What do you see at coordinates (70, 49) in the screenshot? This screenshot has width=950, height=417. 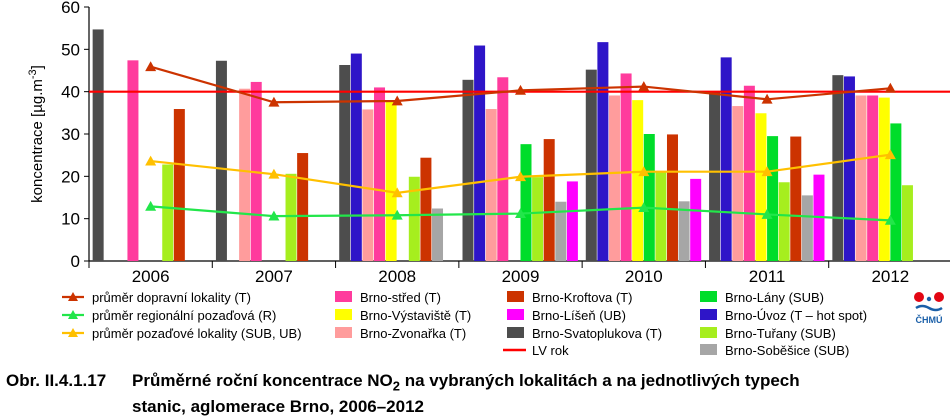 I see `y-tick-label: 50` at bounding box center [70, 49].